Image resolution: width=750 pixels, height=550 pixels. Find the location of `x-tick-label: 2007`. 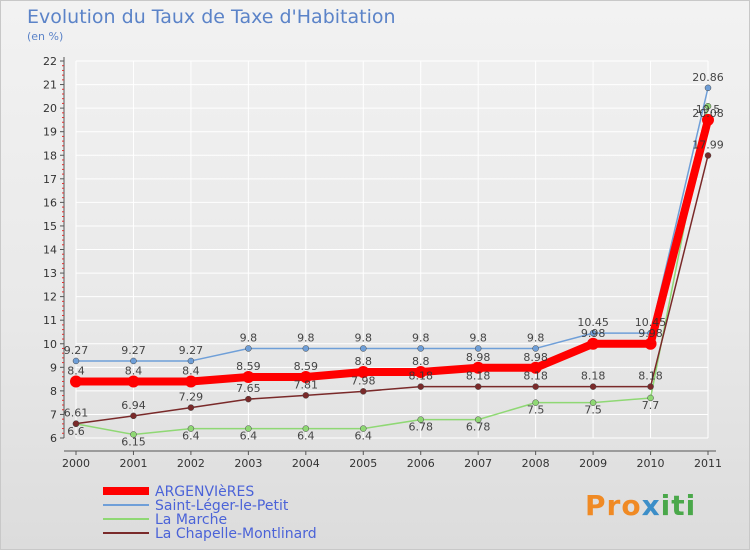

x-tick-label: 2007 is located at coordinates (478, 463).